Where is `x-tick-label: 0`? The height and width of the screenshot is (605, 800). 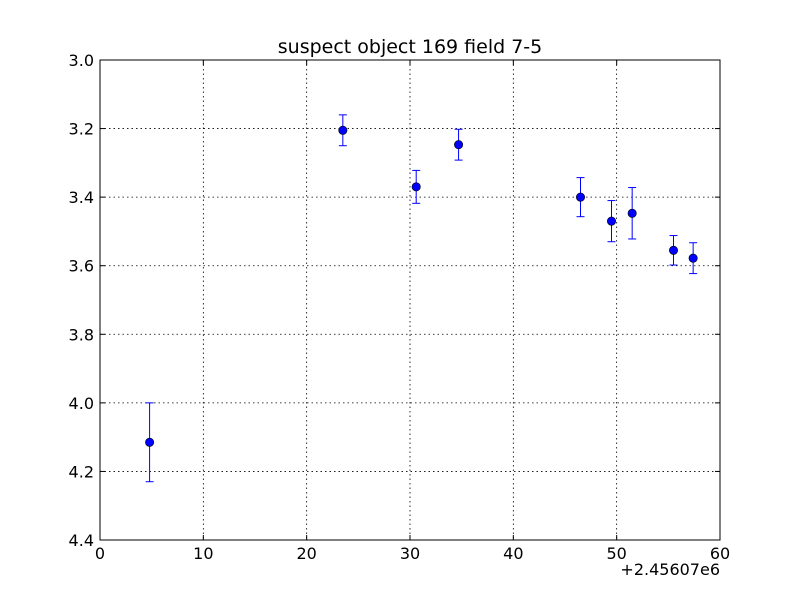 x-tick-label: 0 is located at coordinates (100, 553).